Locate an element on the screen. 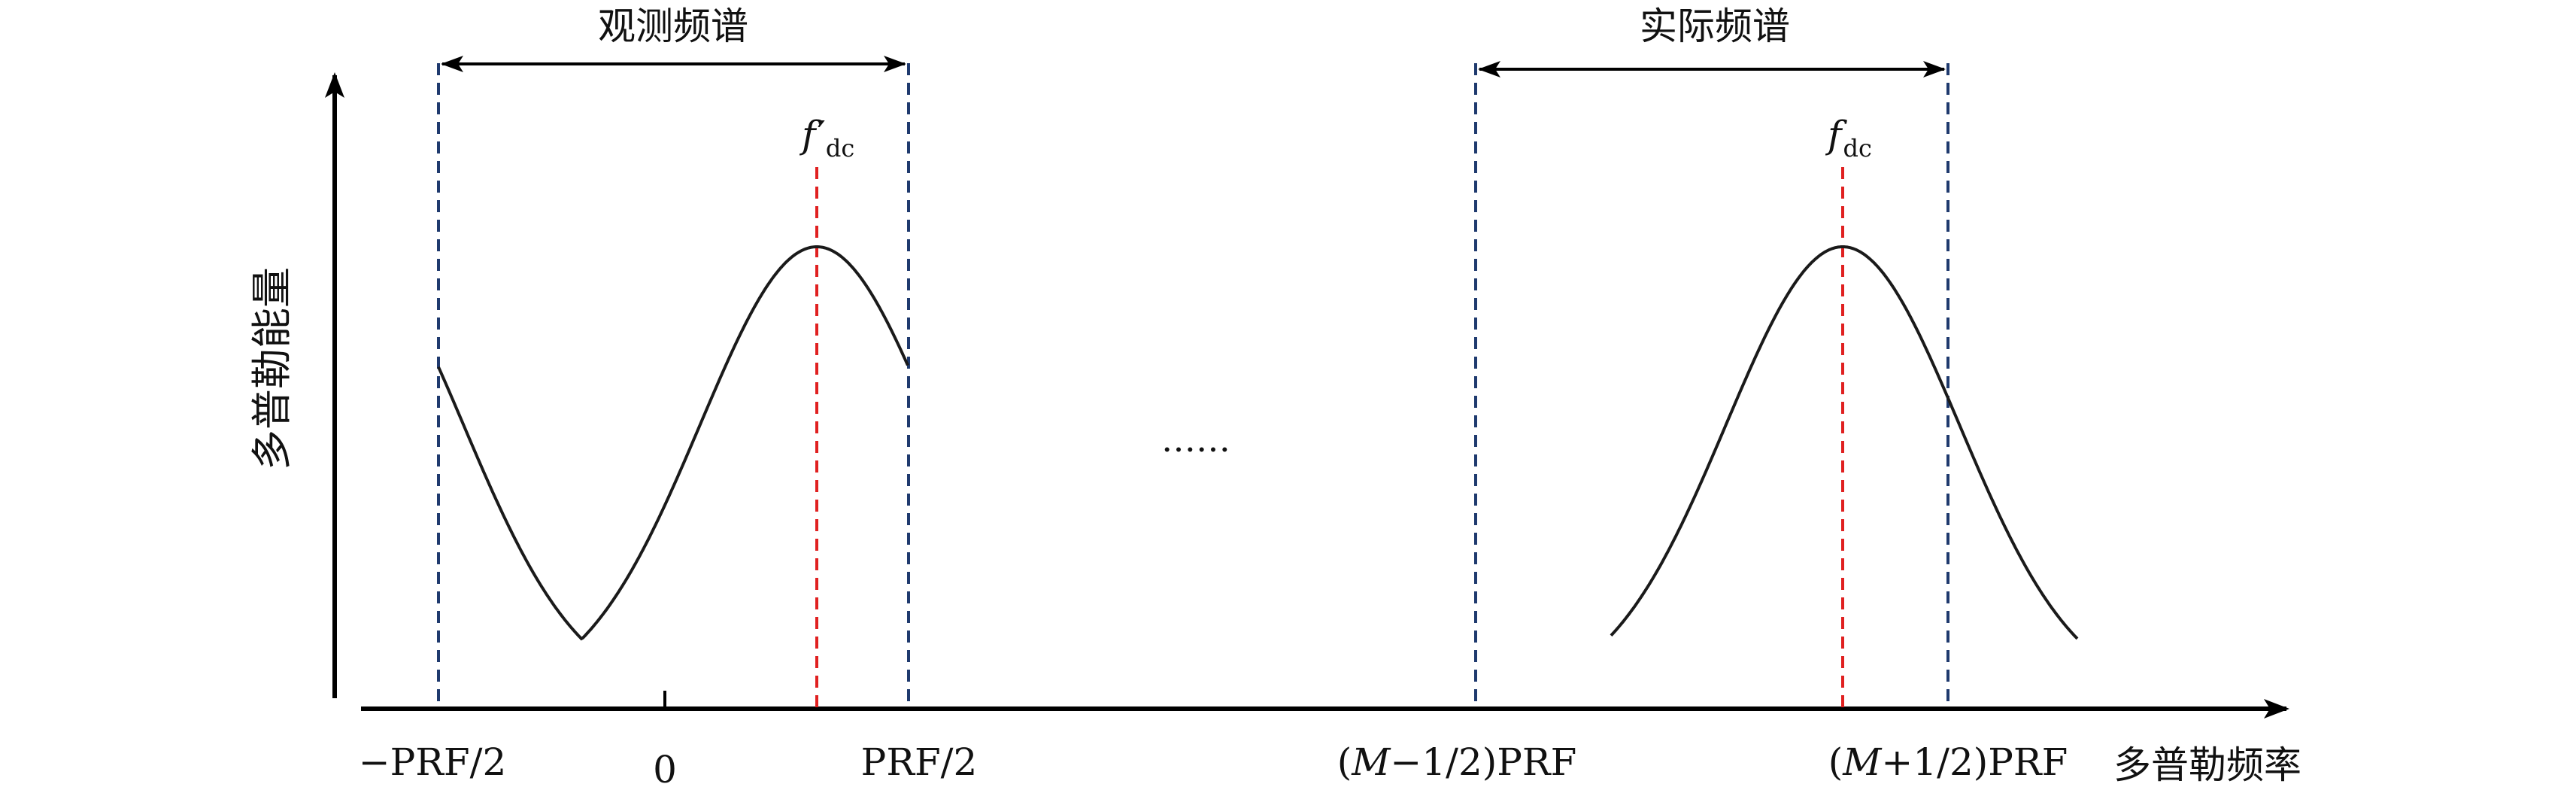 Image resolution: width=2576 pixels, height=787 pixels. observed-peak-label: f′dc is located at coordinates (826, 138).